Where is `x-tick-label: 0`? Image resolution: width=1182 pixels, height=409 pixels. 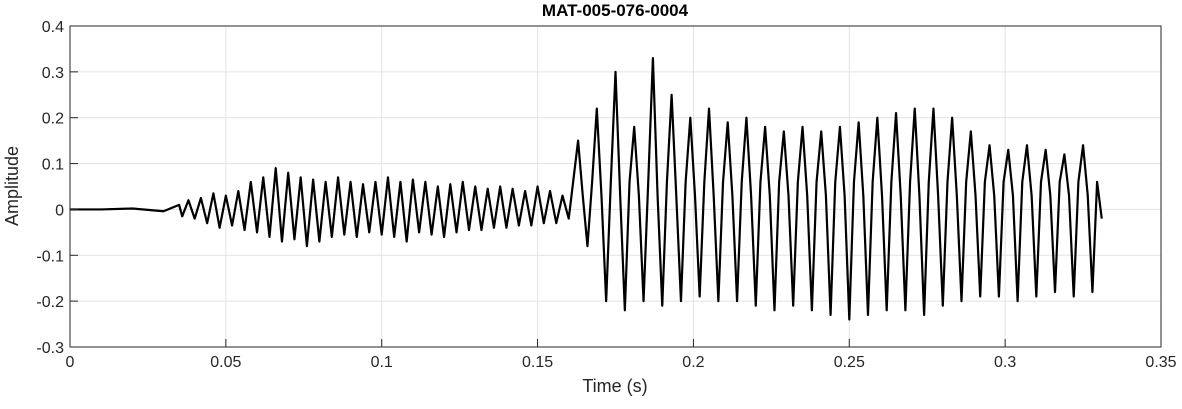
x-tick-label: 0 is located at coordinates (70, 362).